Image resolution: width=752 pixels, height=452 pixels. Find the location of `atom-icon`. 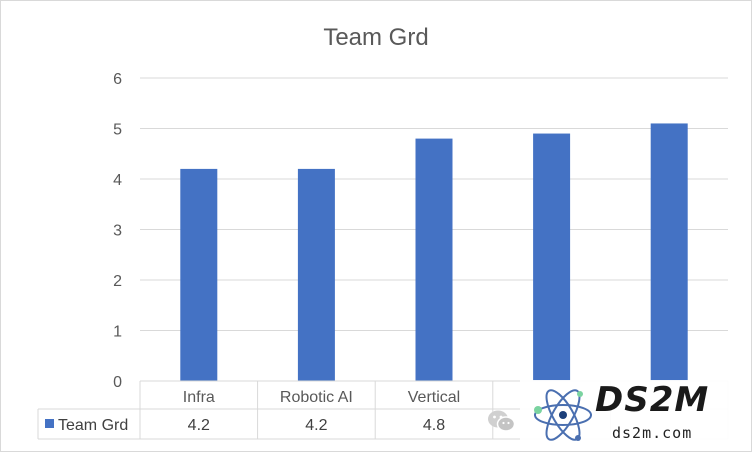

atom-icon is located at coordinates (563, 415).